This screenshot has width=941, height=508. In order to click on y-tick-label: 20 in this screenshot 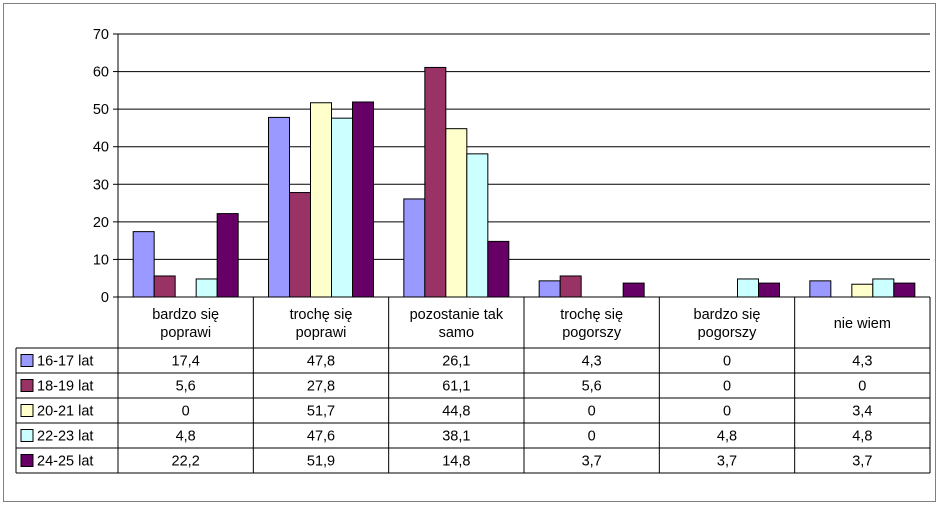, I will do `click(101, 223)`.